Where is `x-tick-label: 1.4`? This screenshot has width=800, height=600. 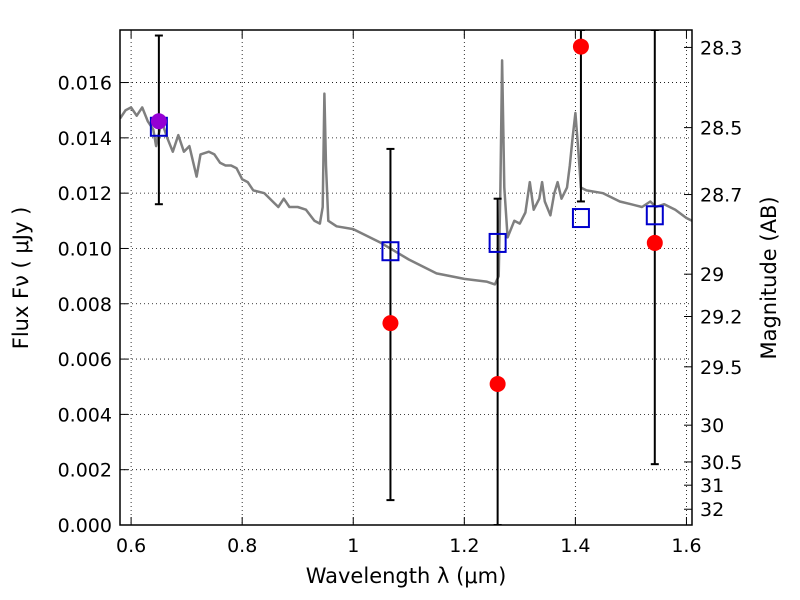
x-tick-label: 1.4 is located at coordinates (575, 546).